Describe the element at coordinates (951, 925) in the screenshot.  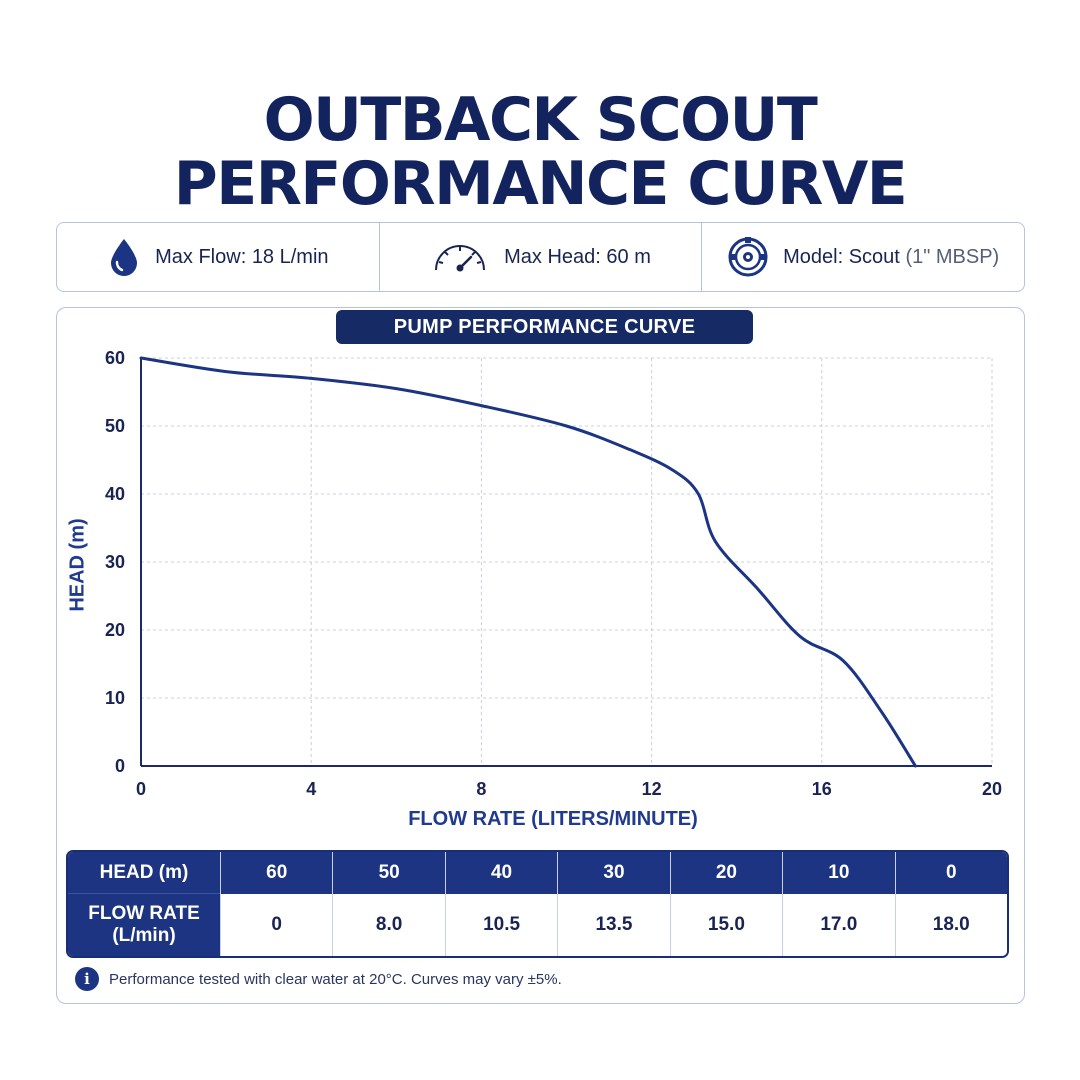
I see `table-flow-cell: 18.0` at that location.